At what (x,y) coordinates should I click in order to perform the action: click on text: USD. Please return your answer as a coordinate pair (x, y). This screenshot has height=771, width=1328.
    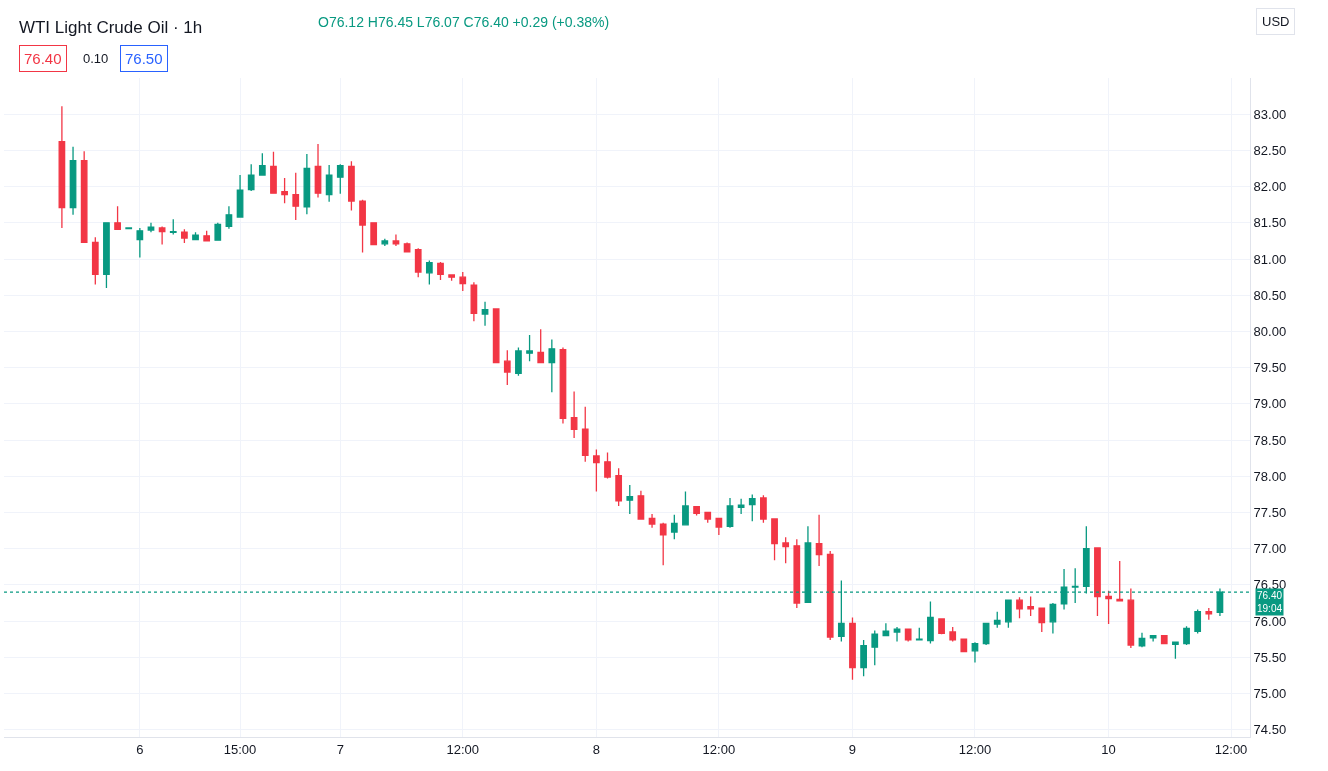
    Looking at the image, I should click on (1276, 21).